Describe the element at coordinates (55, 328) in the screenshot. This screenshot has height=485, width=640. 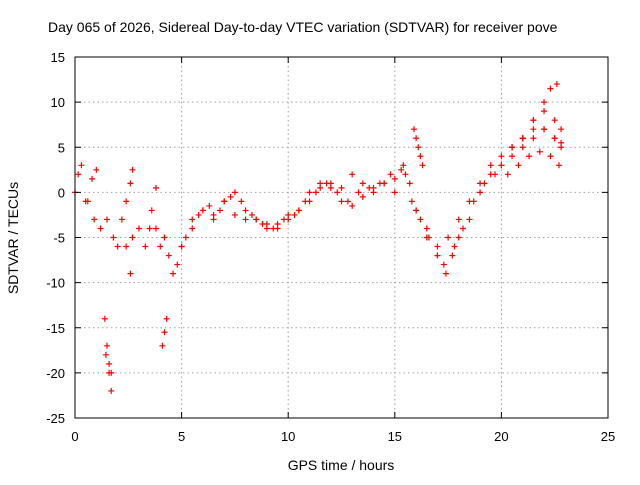
I see `y-tick-label: -15` at that location.